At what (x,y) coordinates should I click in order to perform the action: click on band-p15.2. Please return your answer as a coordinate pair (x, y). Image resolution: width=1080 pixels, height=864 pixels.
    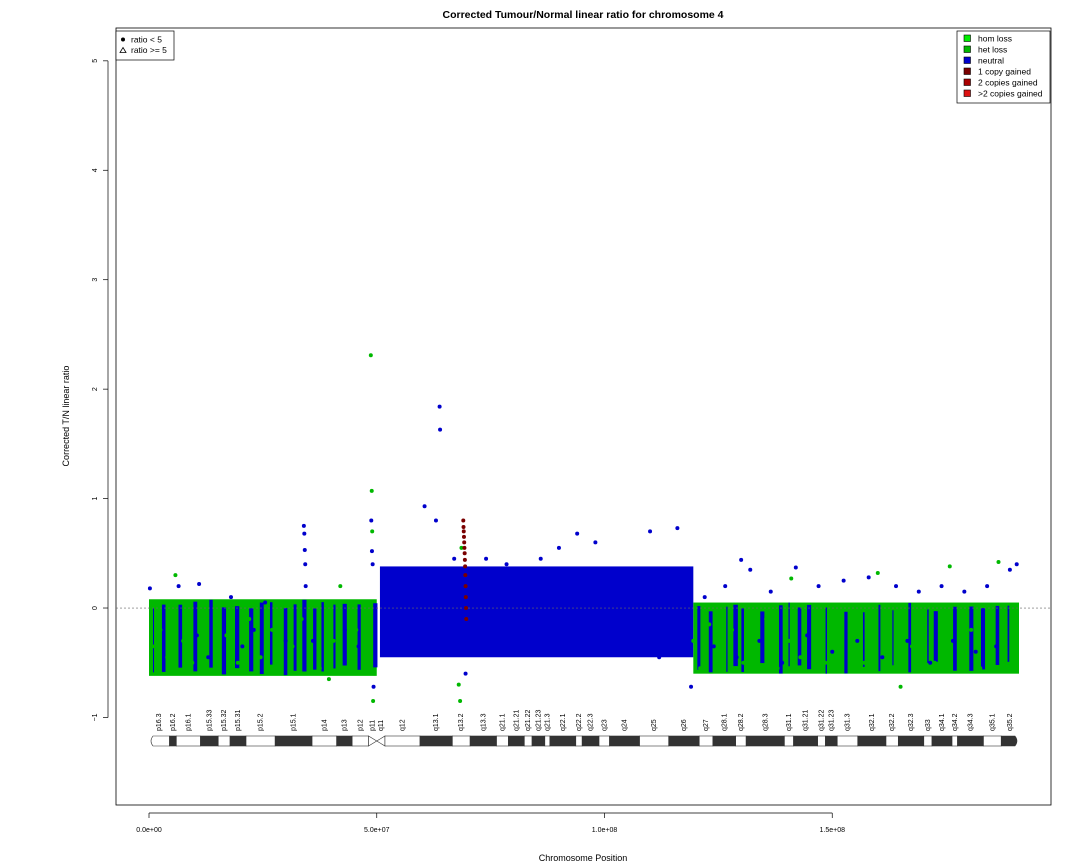
    Looking at the image, I should click on (260, 741).